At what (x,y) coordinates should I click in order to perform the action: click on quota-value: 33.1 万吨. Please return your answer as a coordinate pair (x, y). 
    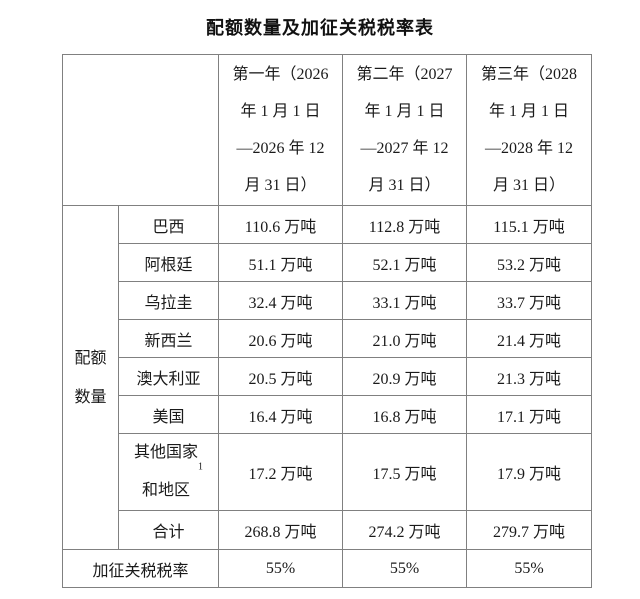
    Looking at the image, I should click on (404, 300).